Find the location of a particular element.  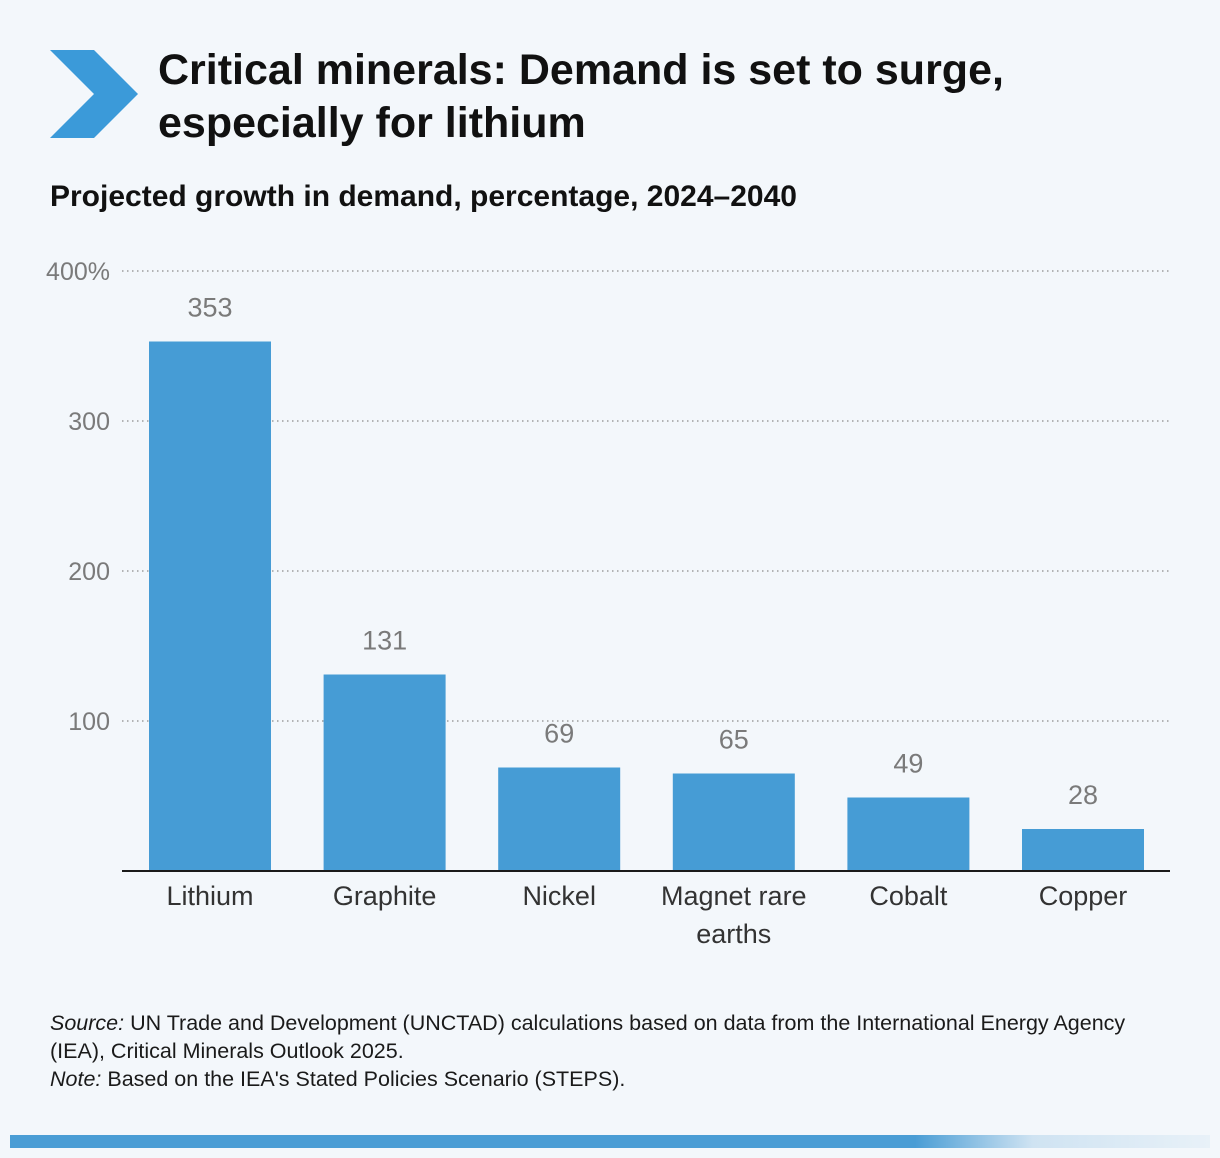

data-label-copper: 28 is located at coordinates (1083, 795).